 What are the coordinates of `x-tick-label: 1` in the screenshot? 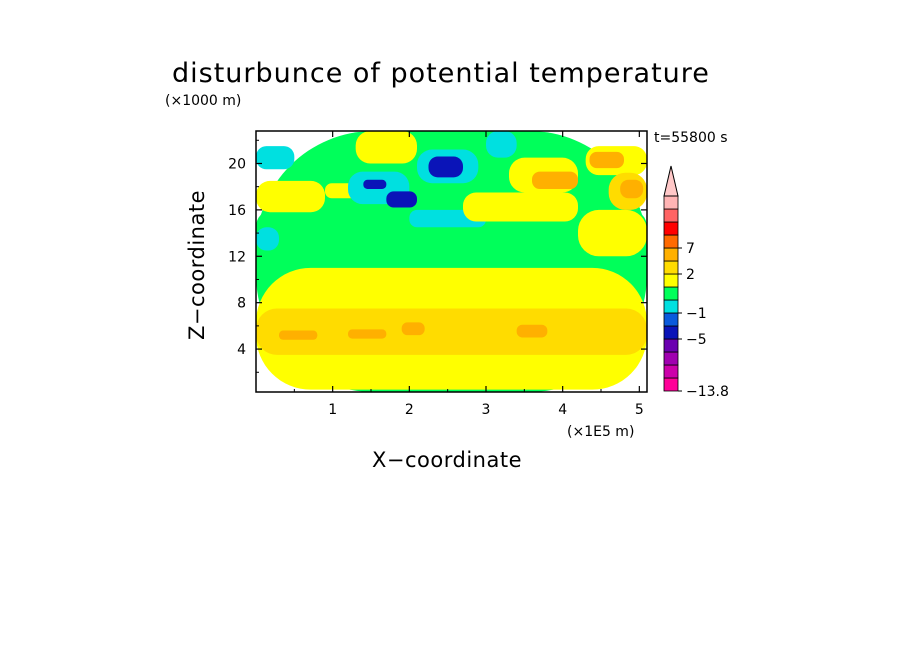 It's located at (332, 410).